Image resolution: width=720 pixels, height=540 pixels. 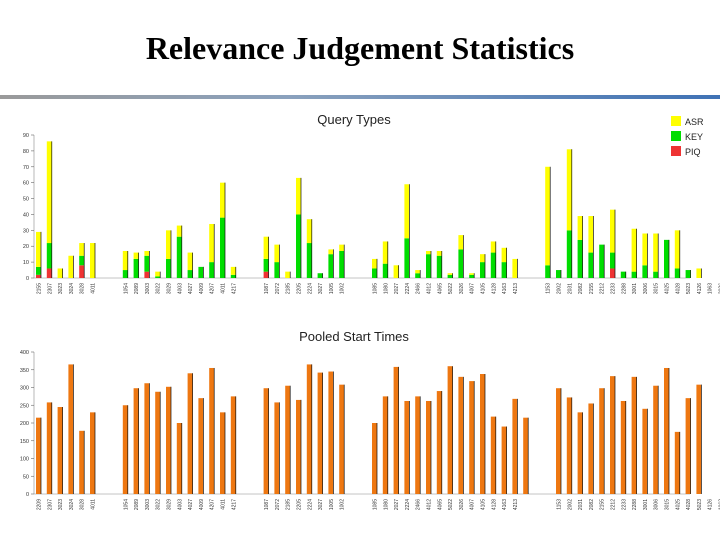 What do you see at coordinates (711, 504) in the screenshot?
I see `x-tick-label: 4126` at bounding box center [711, 504].